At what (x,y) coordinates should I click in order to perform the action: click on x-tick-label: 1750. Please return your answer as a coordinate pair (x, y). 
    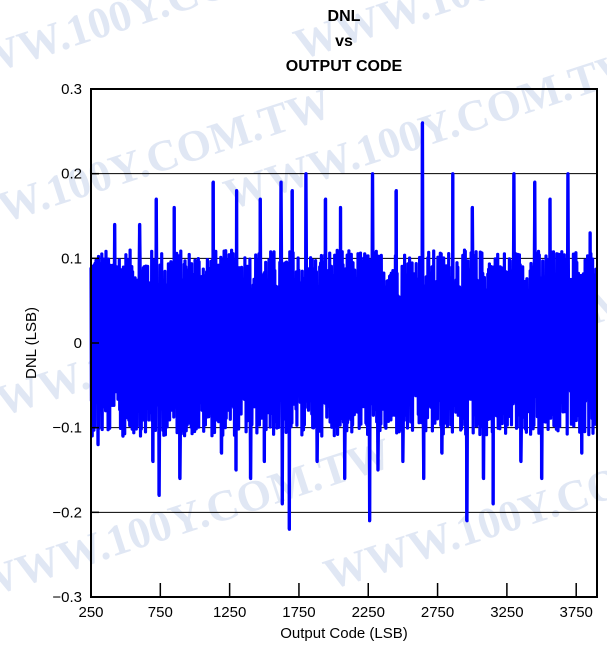
    Looking at the image, I should click on (298, 612).